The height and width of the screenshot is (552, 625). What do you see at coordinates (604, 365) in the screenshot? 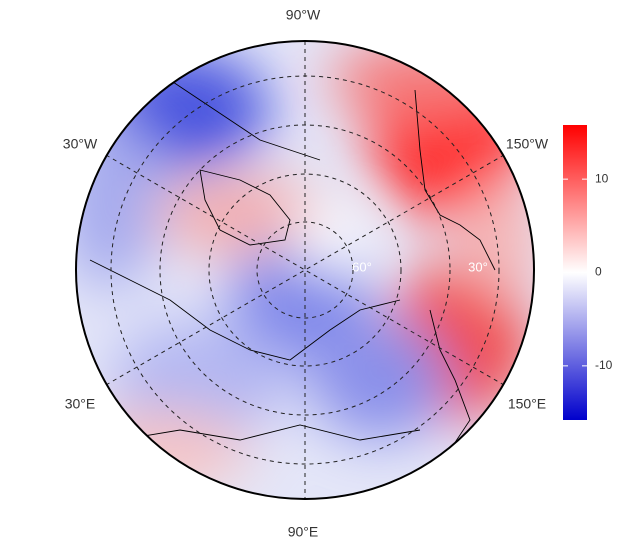
I see `colorbar-tick-label: -10` at bounding box center [604, 365].